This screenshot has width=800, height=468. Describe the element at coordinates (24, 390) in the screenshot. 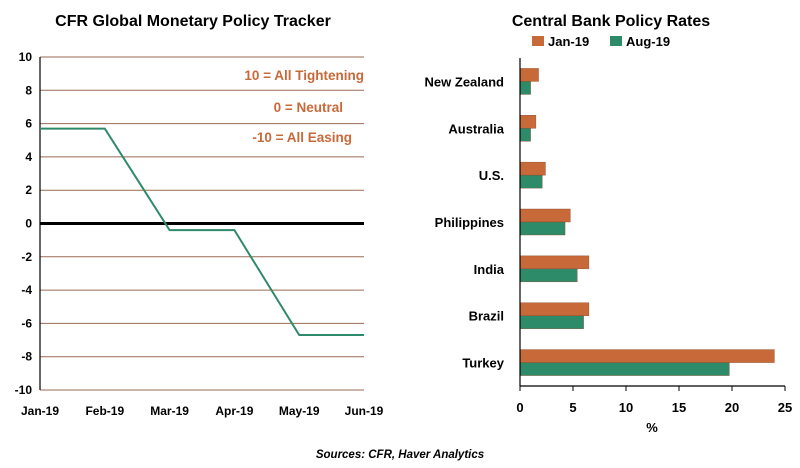

I see `left-y-tick-label: -10` at that location.